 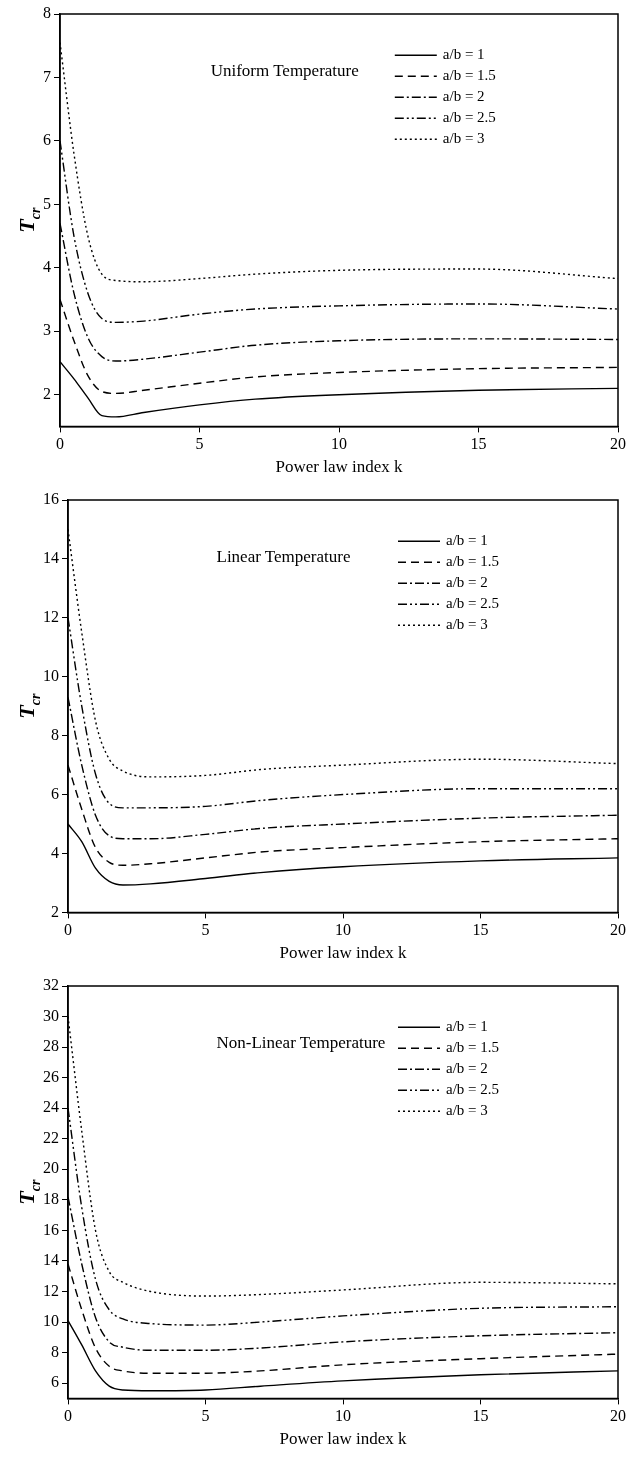 What do you see at coordinates (283, 557) in the screenshot?
I see `text: Linear Temperature` at bounding box center [283, 557].